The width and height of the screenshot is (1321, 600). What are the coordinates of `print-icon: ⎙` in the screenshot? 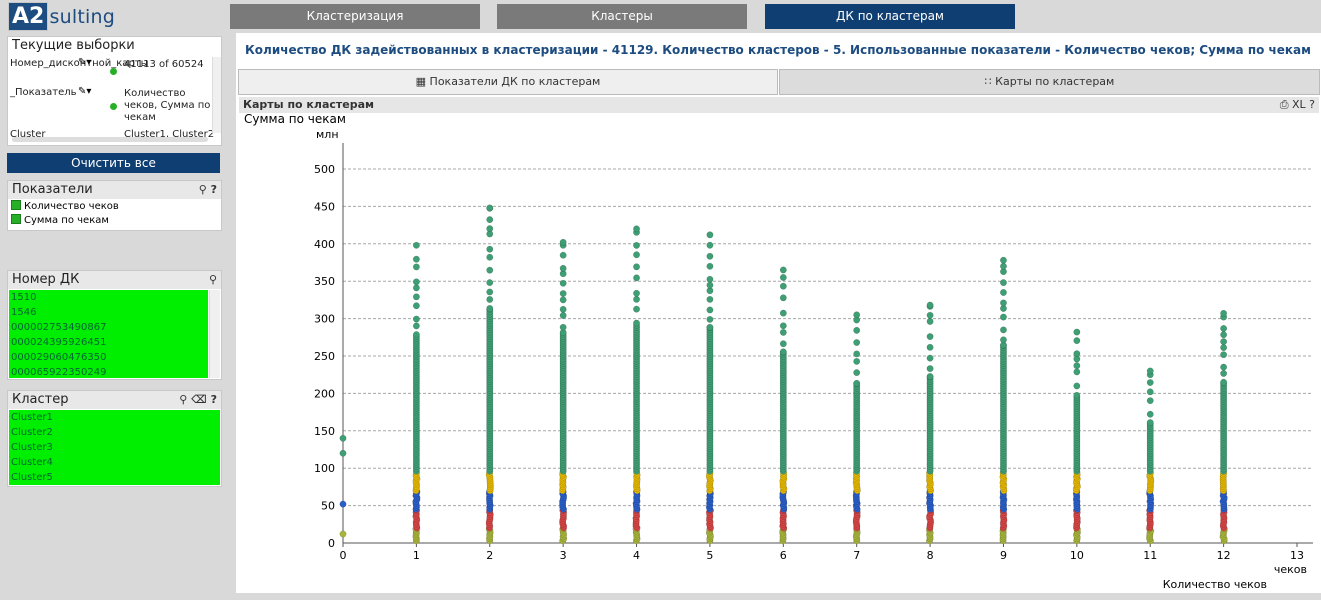 It's located at (1284, 104).